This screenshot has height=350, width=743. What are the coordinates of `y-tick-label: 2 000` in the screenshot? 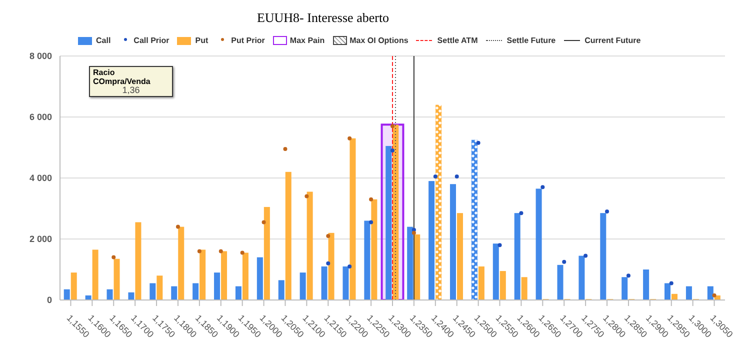 It's located at (40, 239).